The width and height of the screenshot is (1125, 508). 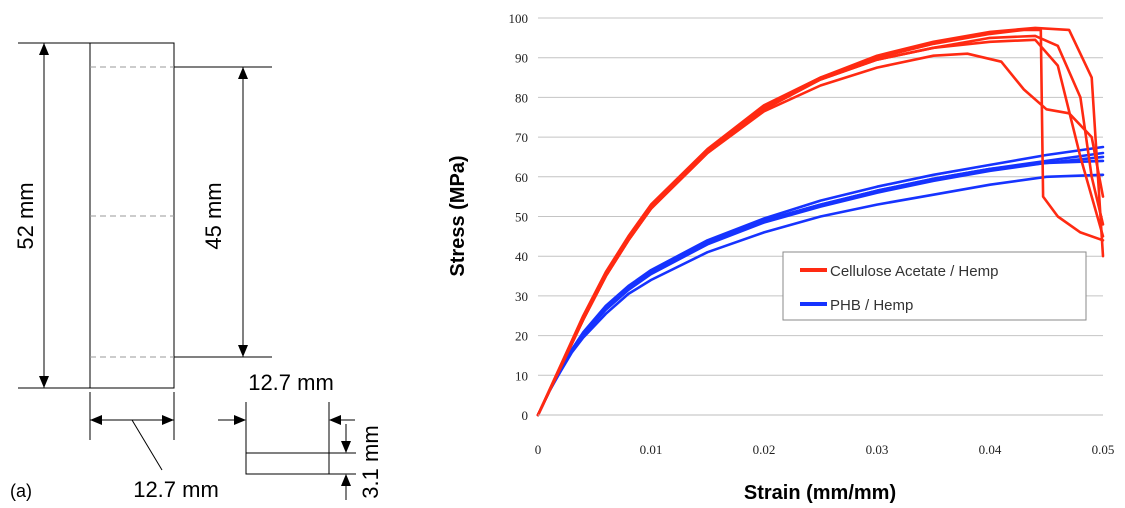 What do you see at coordinates (651, 449) in the screenshot?
I see `x-tick-label: 0.01` at bounding box center [651, 449].